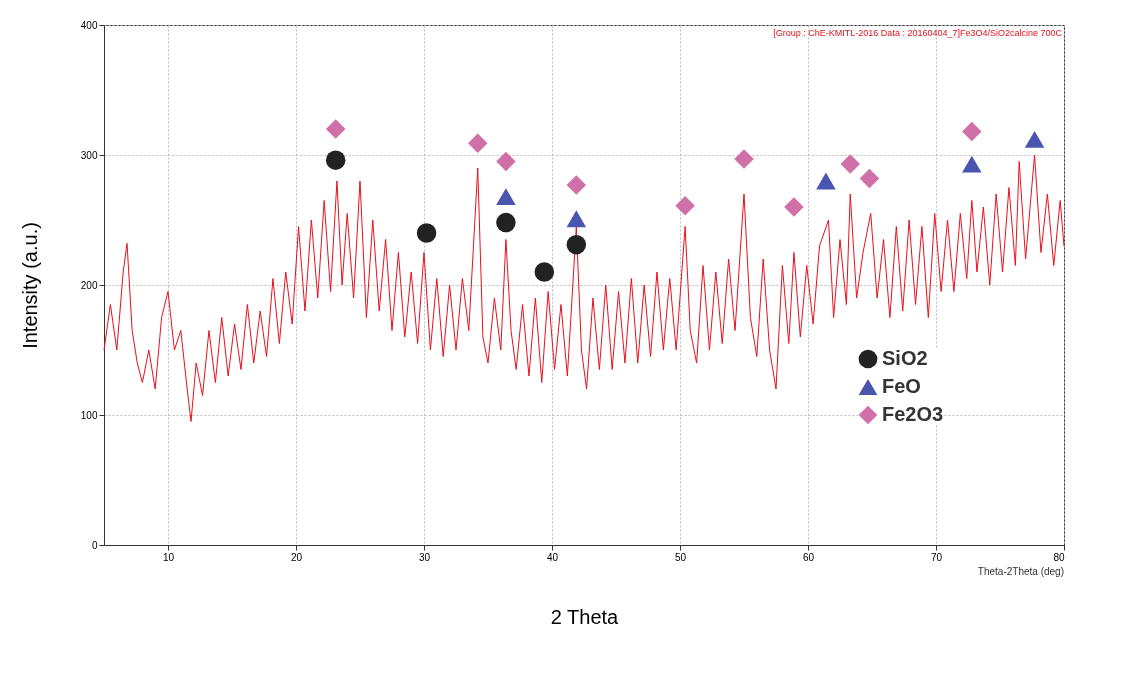 Image resolution: width=1125 pixels, height=687 pixels. What do you see at coordinates (913, 414) in the screenshot?
I see `legend-label: Fe2O3` at bounding box center [913, 414].